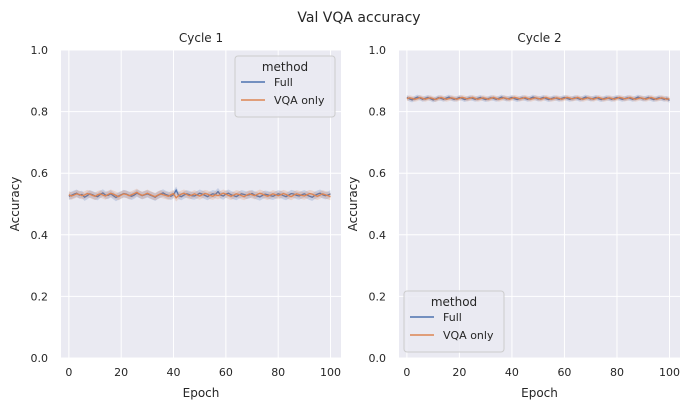 The width and height of the screenshot is (689, 411). What do you see at coordinates (201, 38) in the screenshot?
I see `subplot-title: Cycle 1` at bounding box center [201, 38].